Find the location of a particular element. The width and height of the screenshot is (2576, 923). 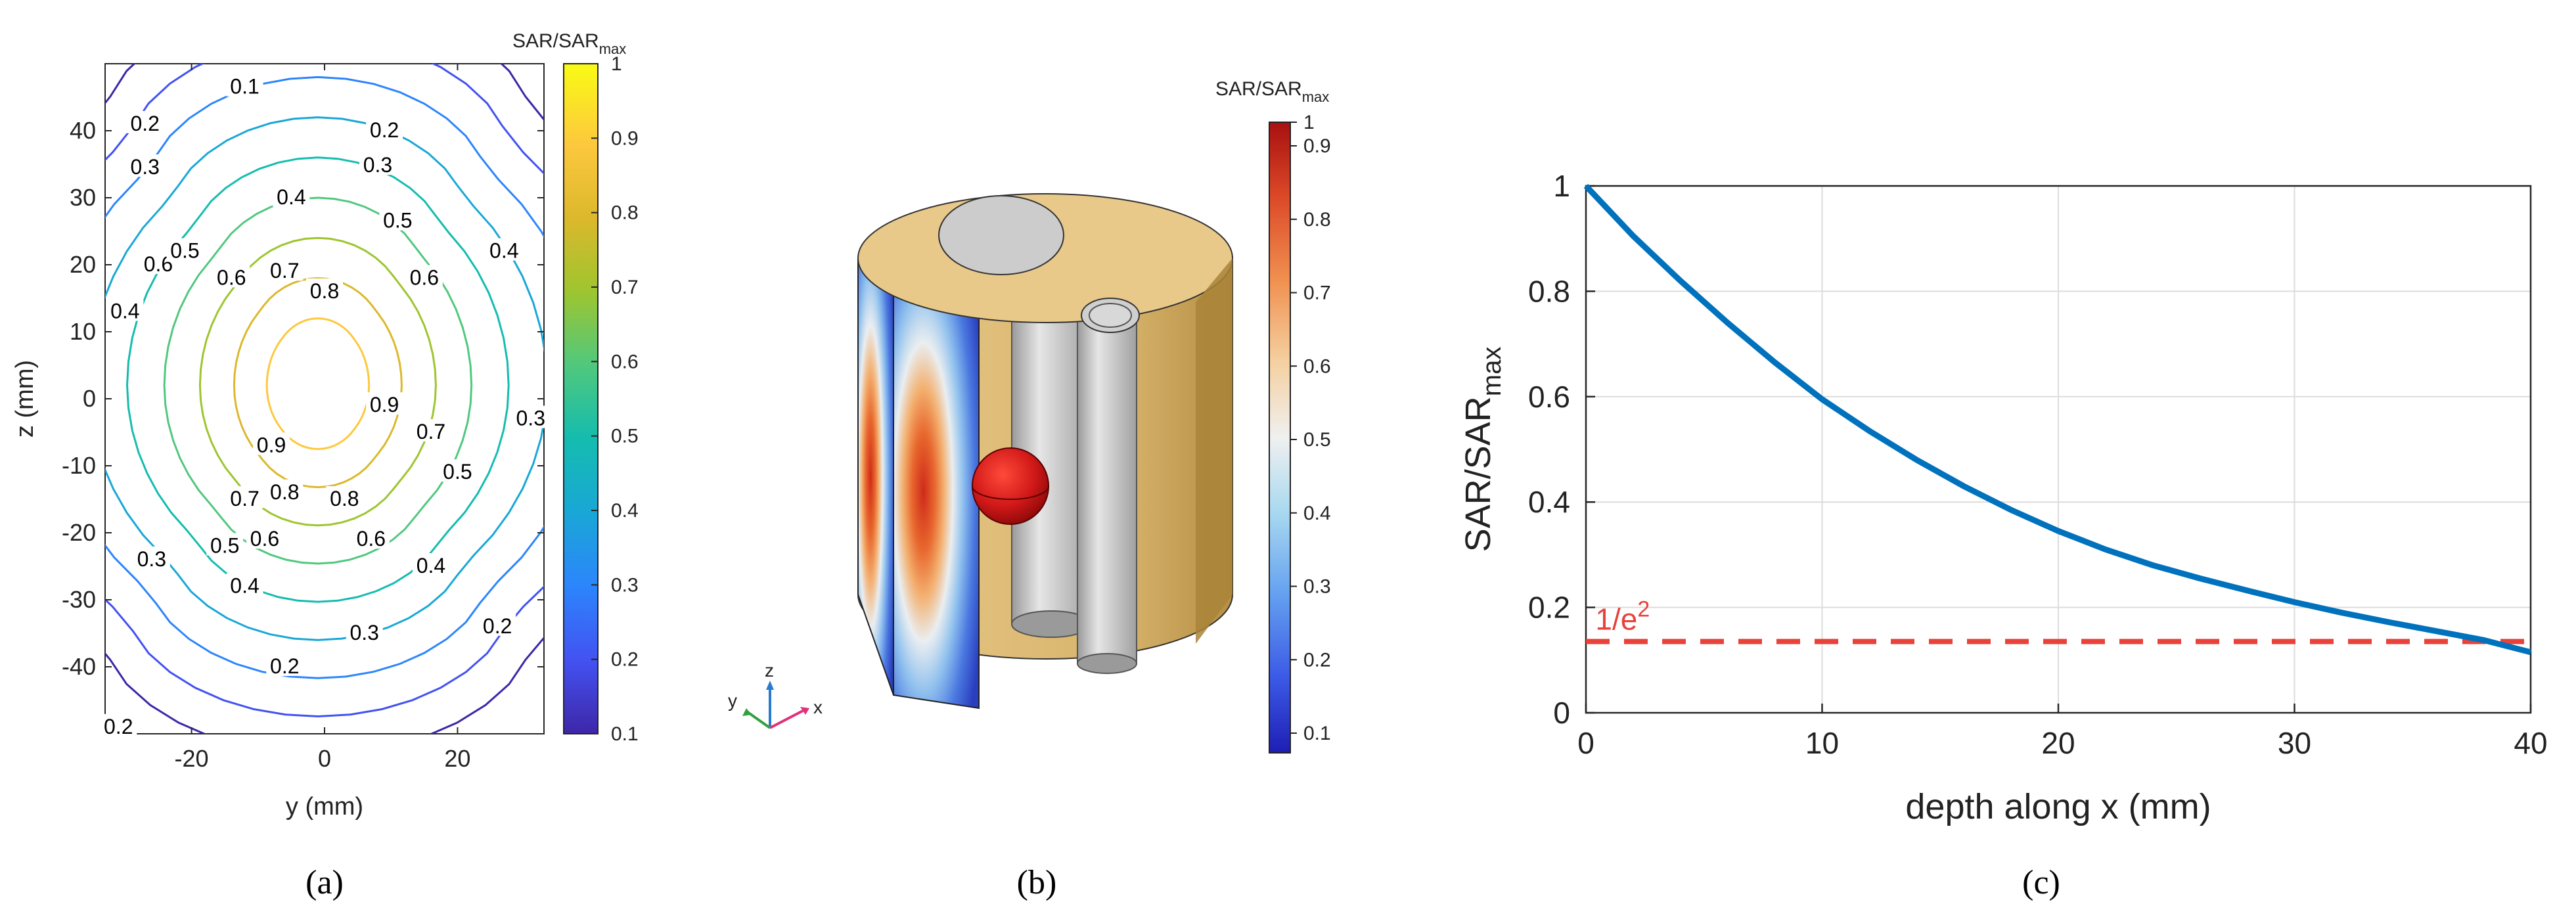

triad-z-label: z is located at coordinates (769, 671).